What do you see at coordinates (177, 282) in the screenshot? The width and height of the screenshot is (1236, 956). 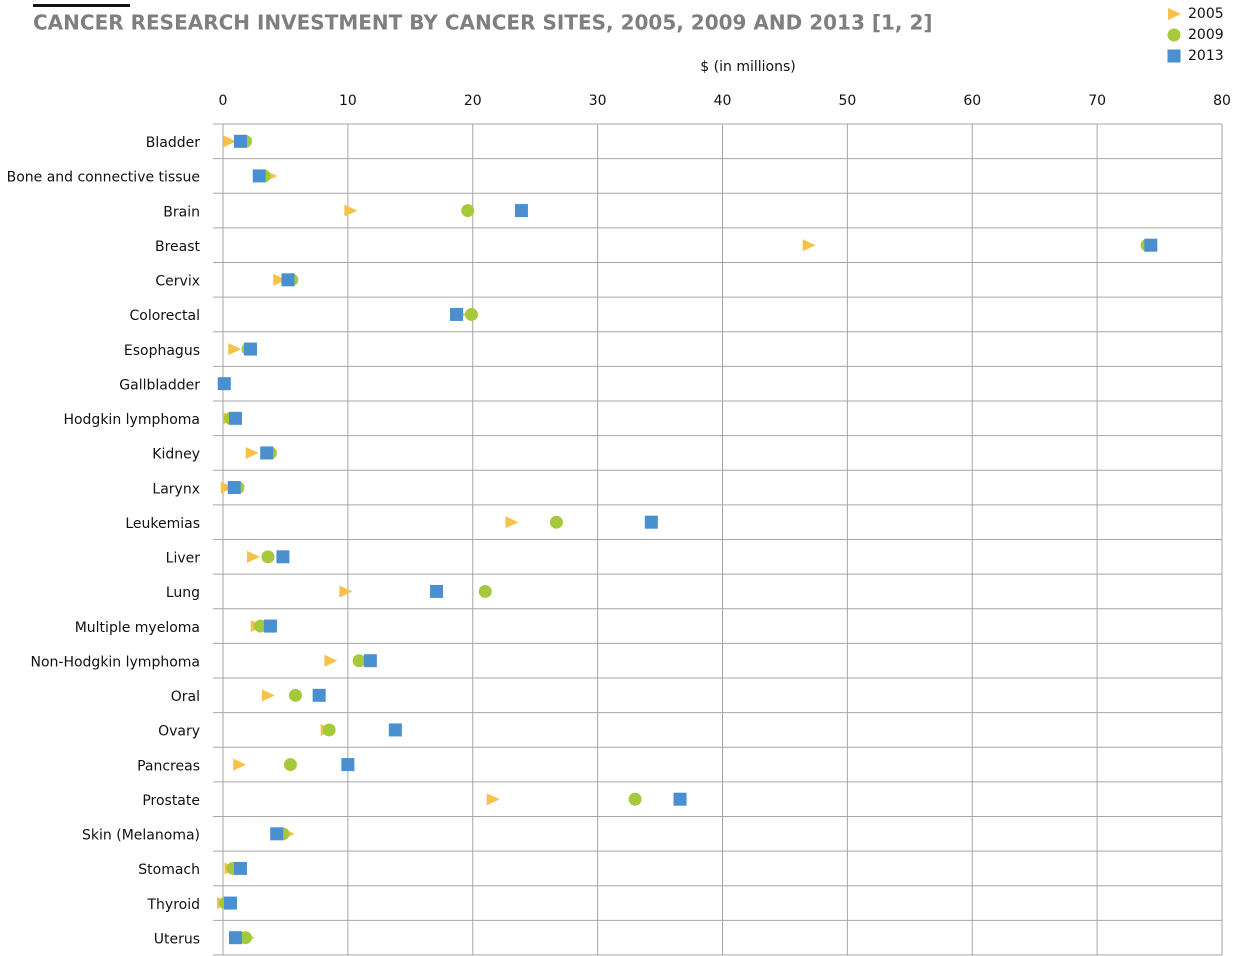 I see `y-tick-label: Cervix` at bounding box center [177, 282].